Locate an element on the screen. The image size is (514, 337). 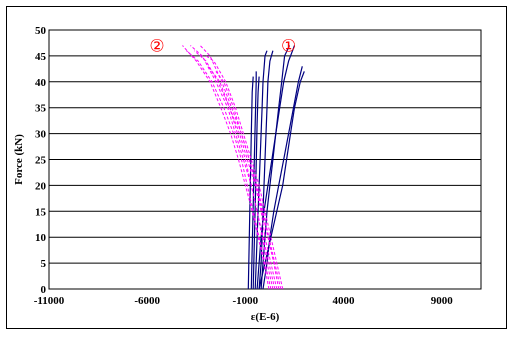
y-tick-label: 10 is located at coordinates (41, 238).